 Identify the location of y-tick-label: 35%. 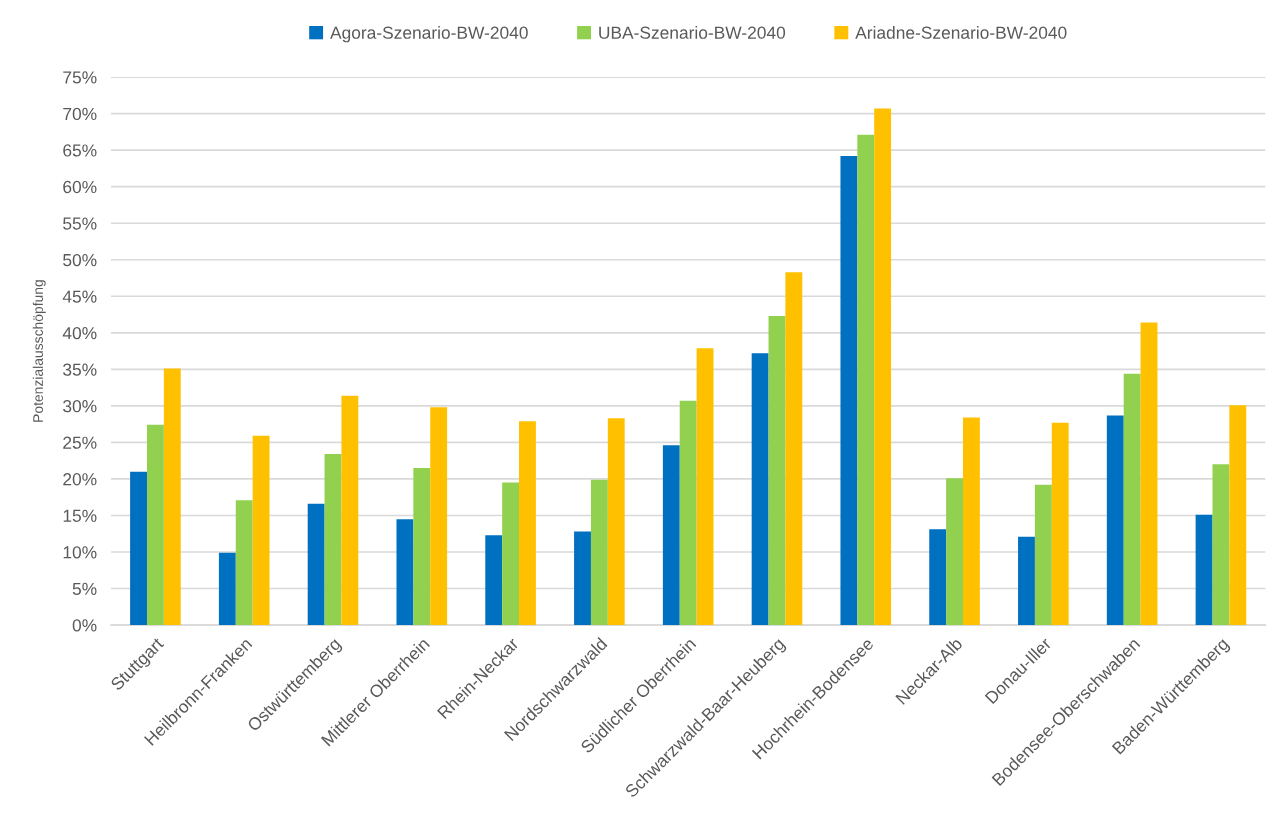
(80, 369).